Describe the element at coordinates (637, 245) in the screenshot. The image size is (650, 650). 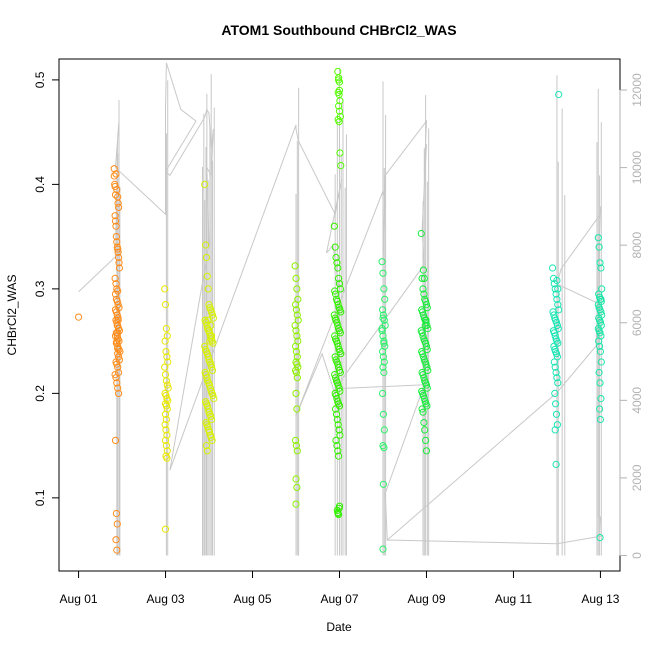
I see `y2-tick-label: 8000` at that location.